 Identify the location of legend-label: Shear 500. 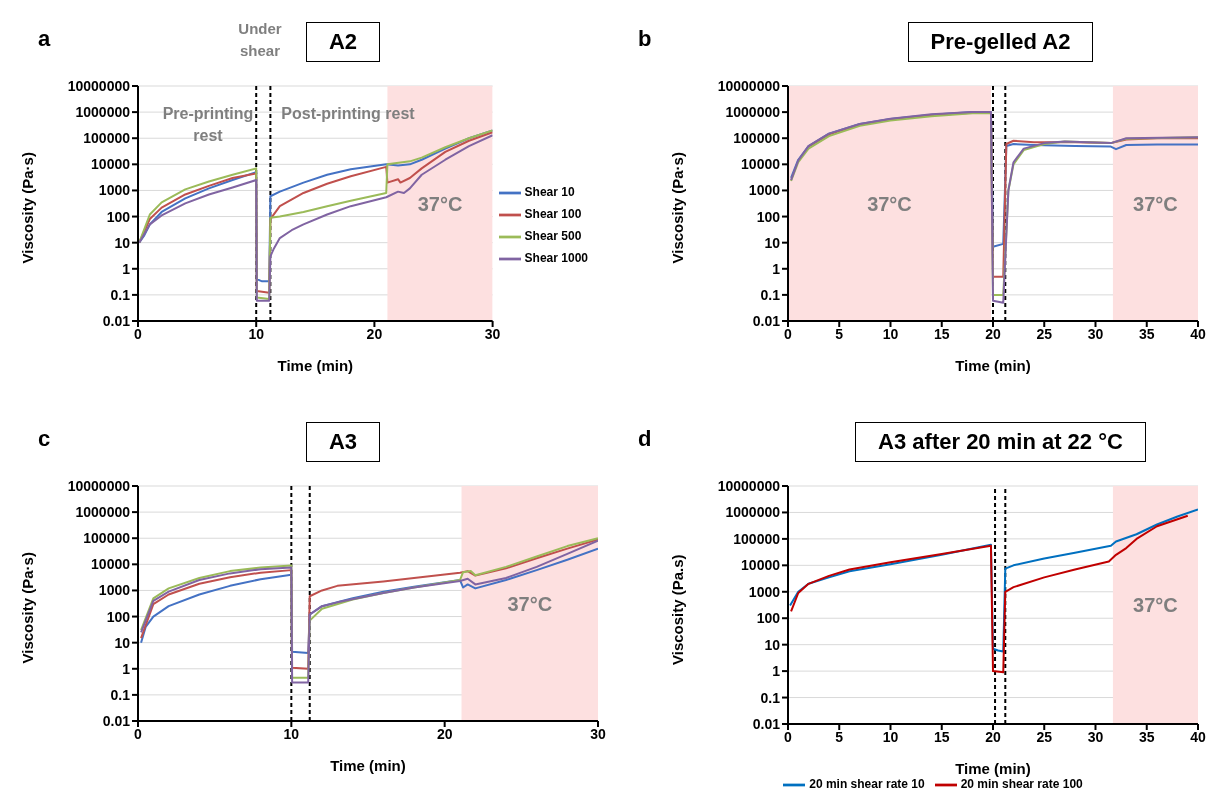
(553, 236).